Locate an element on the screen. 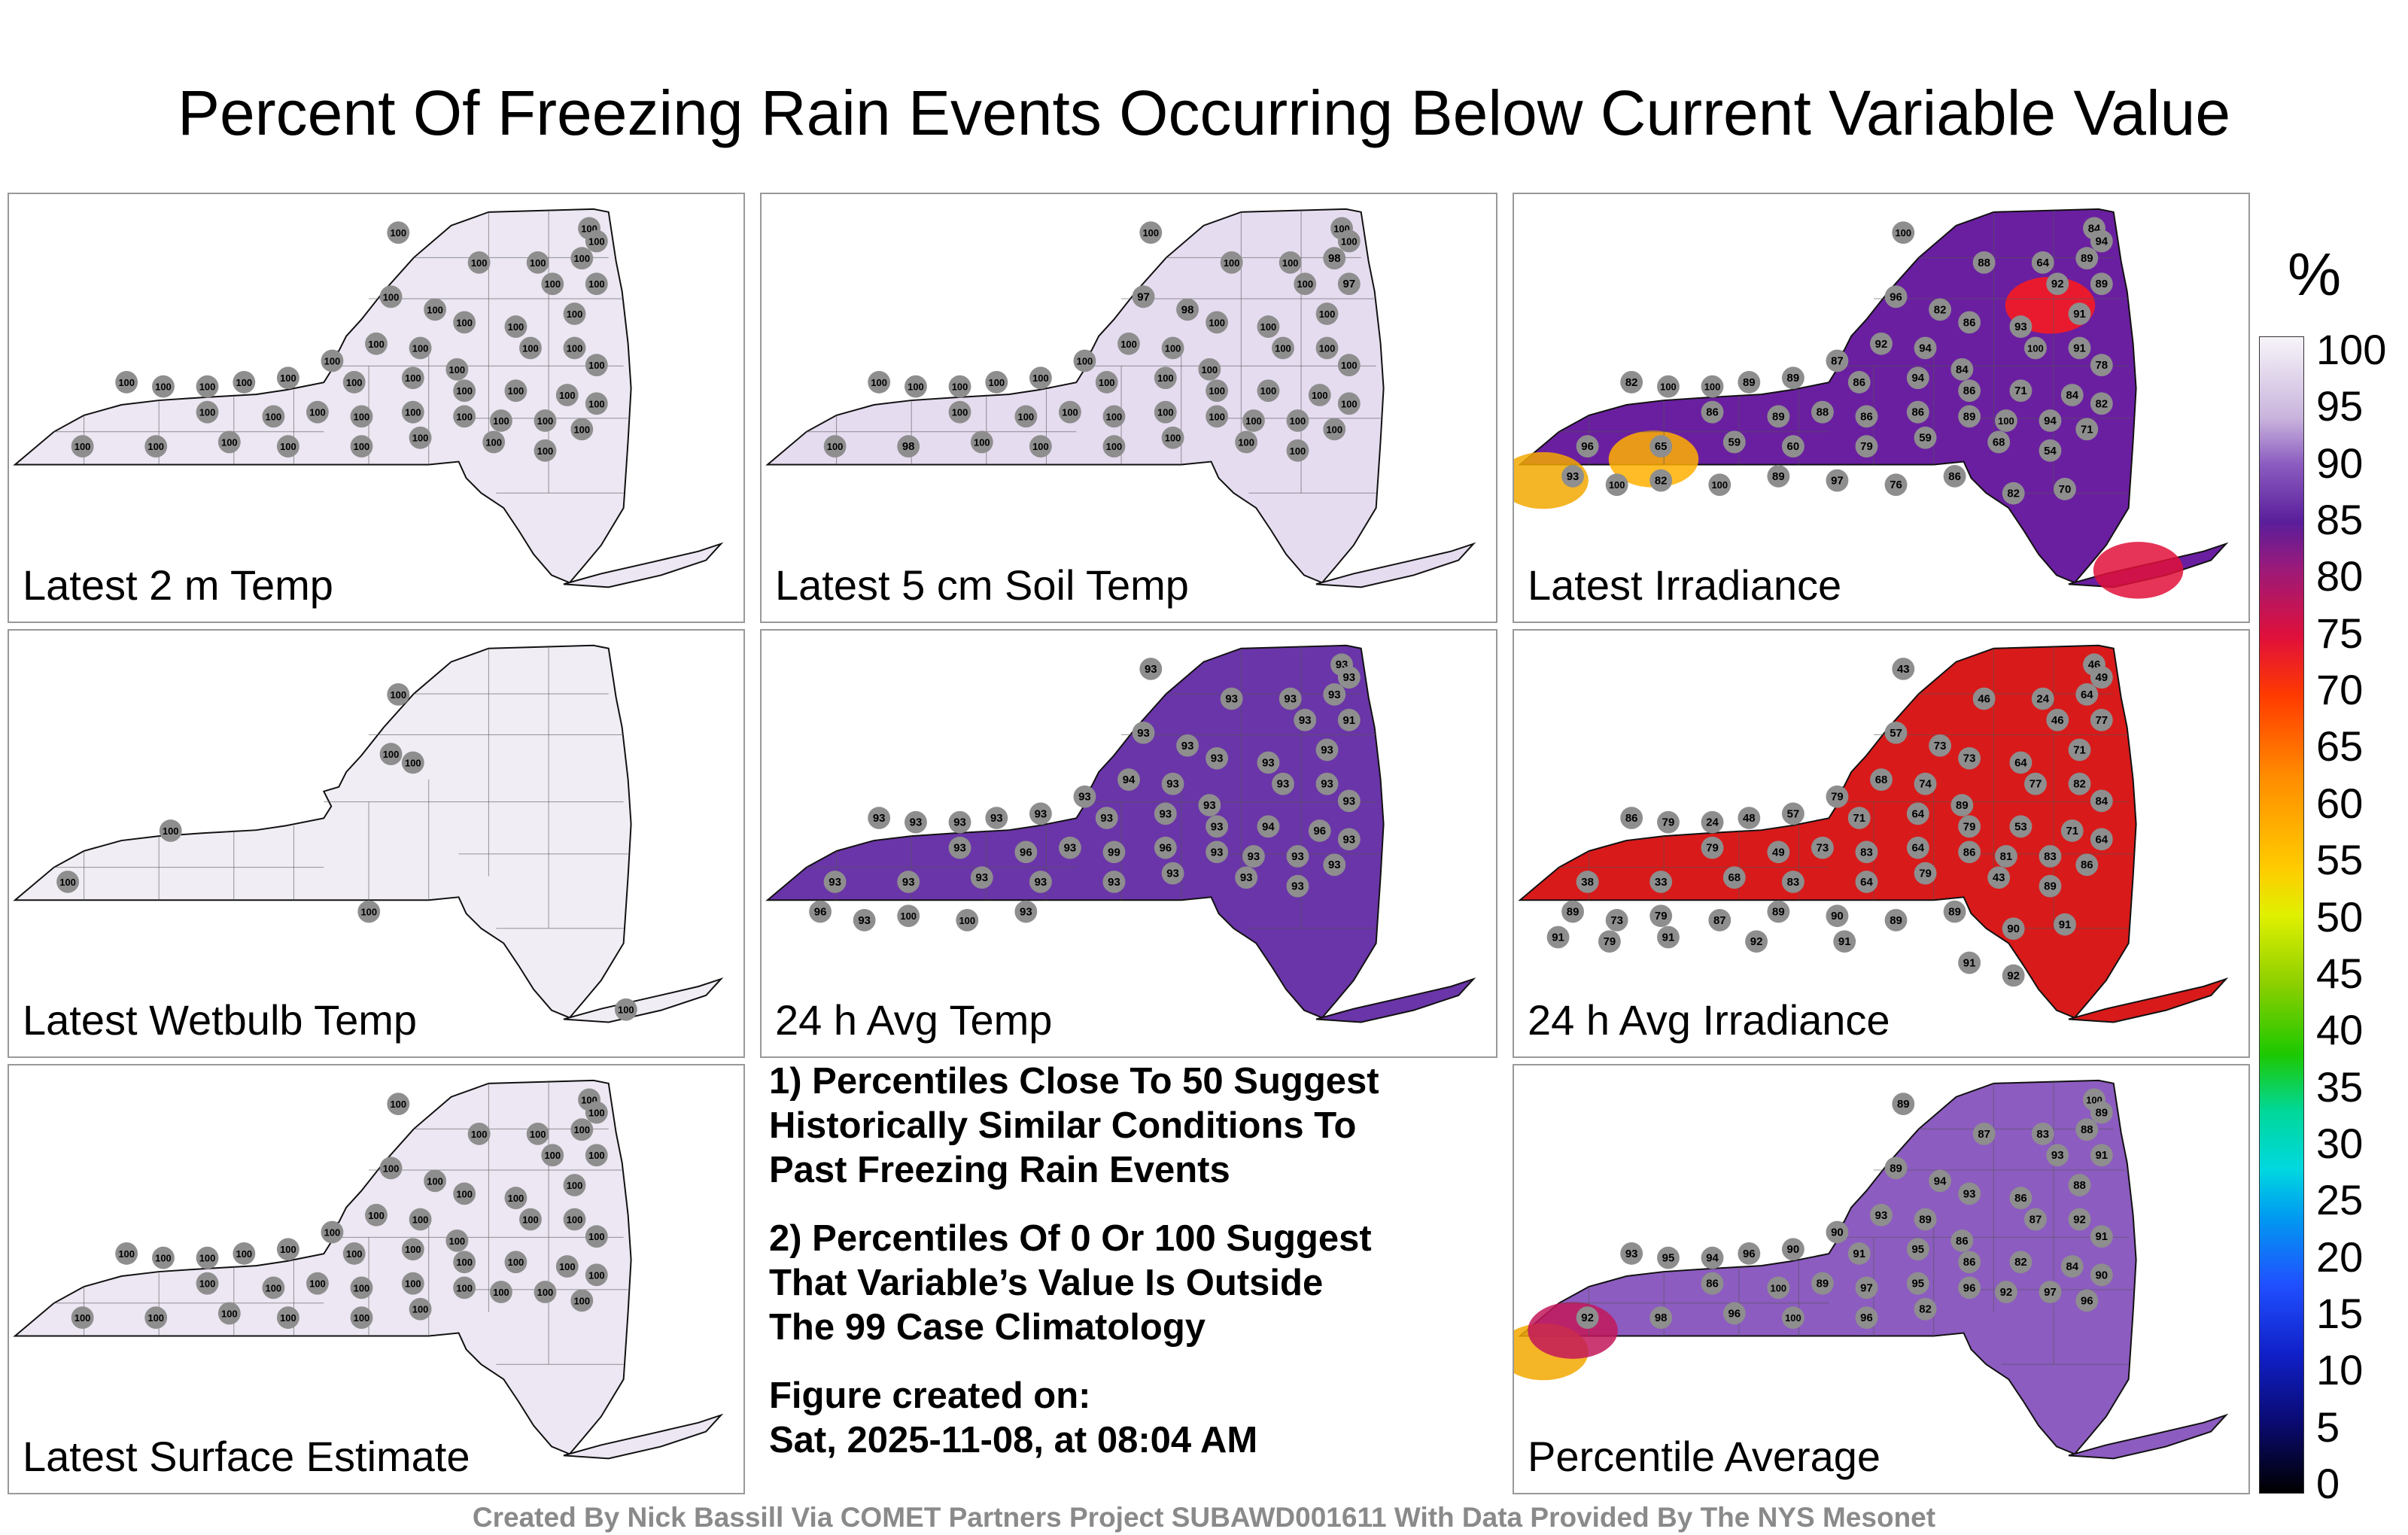 This screenshot has height=1535, width=2408. colorbar-tick-label: 15 is located at coordinates (2340, 1313).